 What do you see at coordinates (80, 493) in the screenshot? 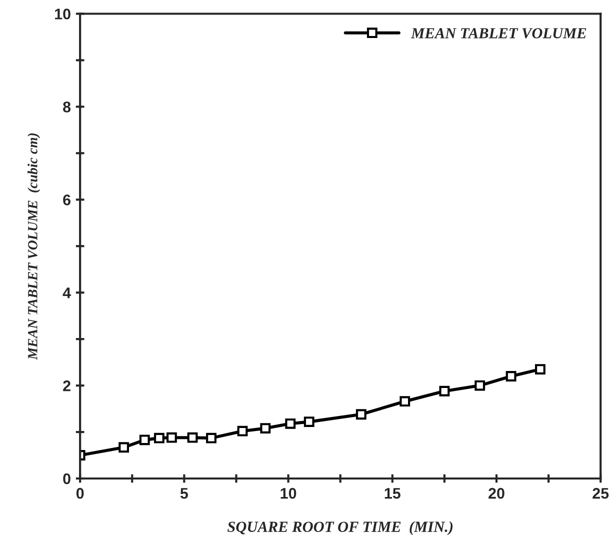
I see `x-tick-label: 0` at bounding box center [80, 493].